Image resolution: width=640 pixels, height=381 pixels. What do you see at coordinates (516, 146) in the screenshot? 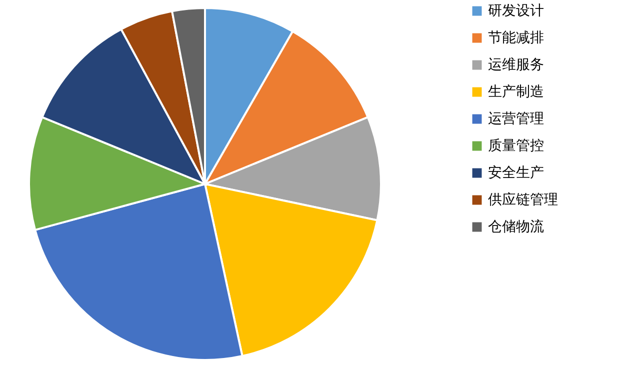
I see `legend-label: 质量管控` at bounding box center [516, 146].